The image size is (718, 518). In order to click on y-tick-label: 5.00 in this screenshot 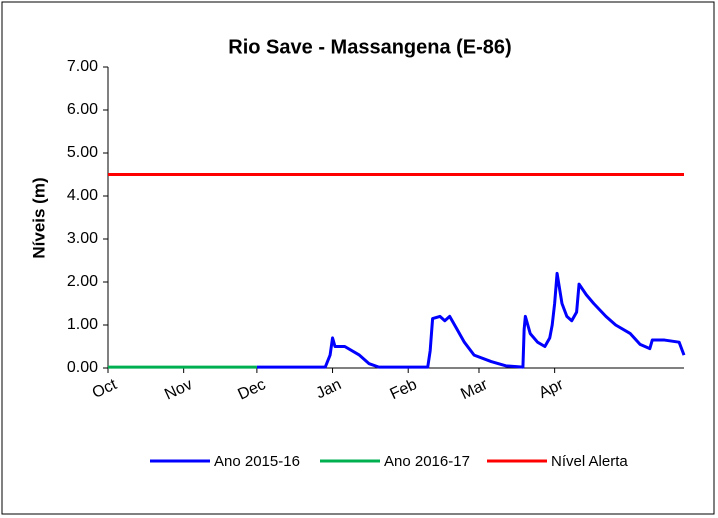, I will do `click(82, 152)`.